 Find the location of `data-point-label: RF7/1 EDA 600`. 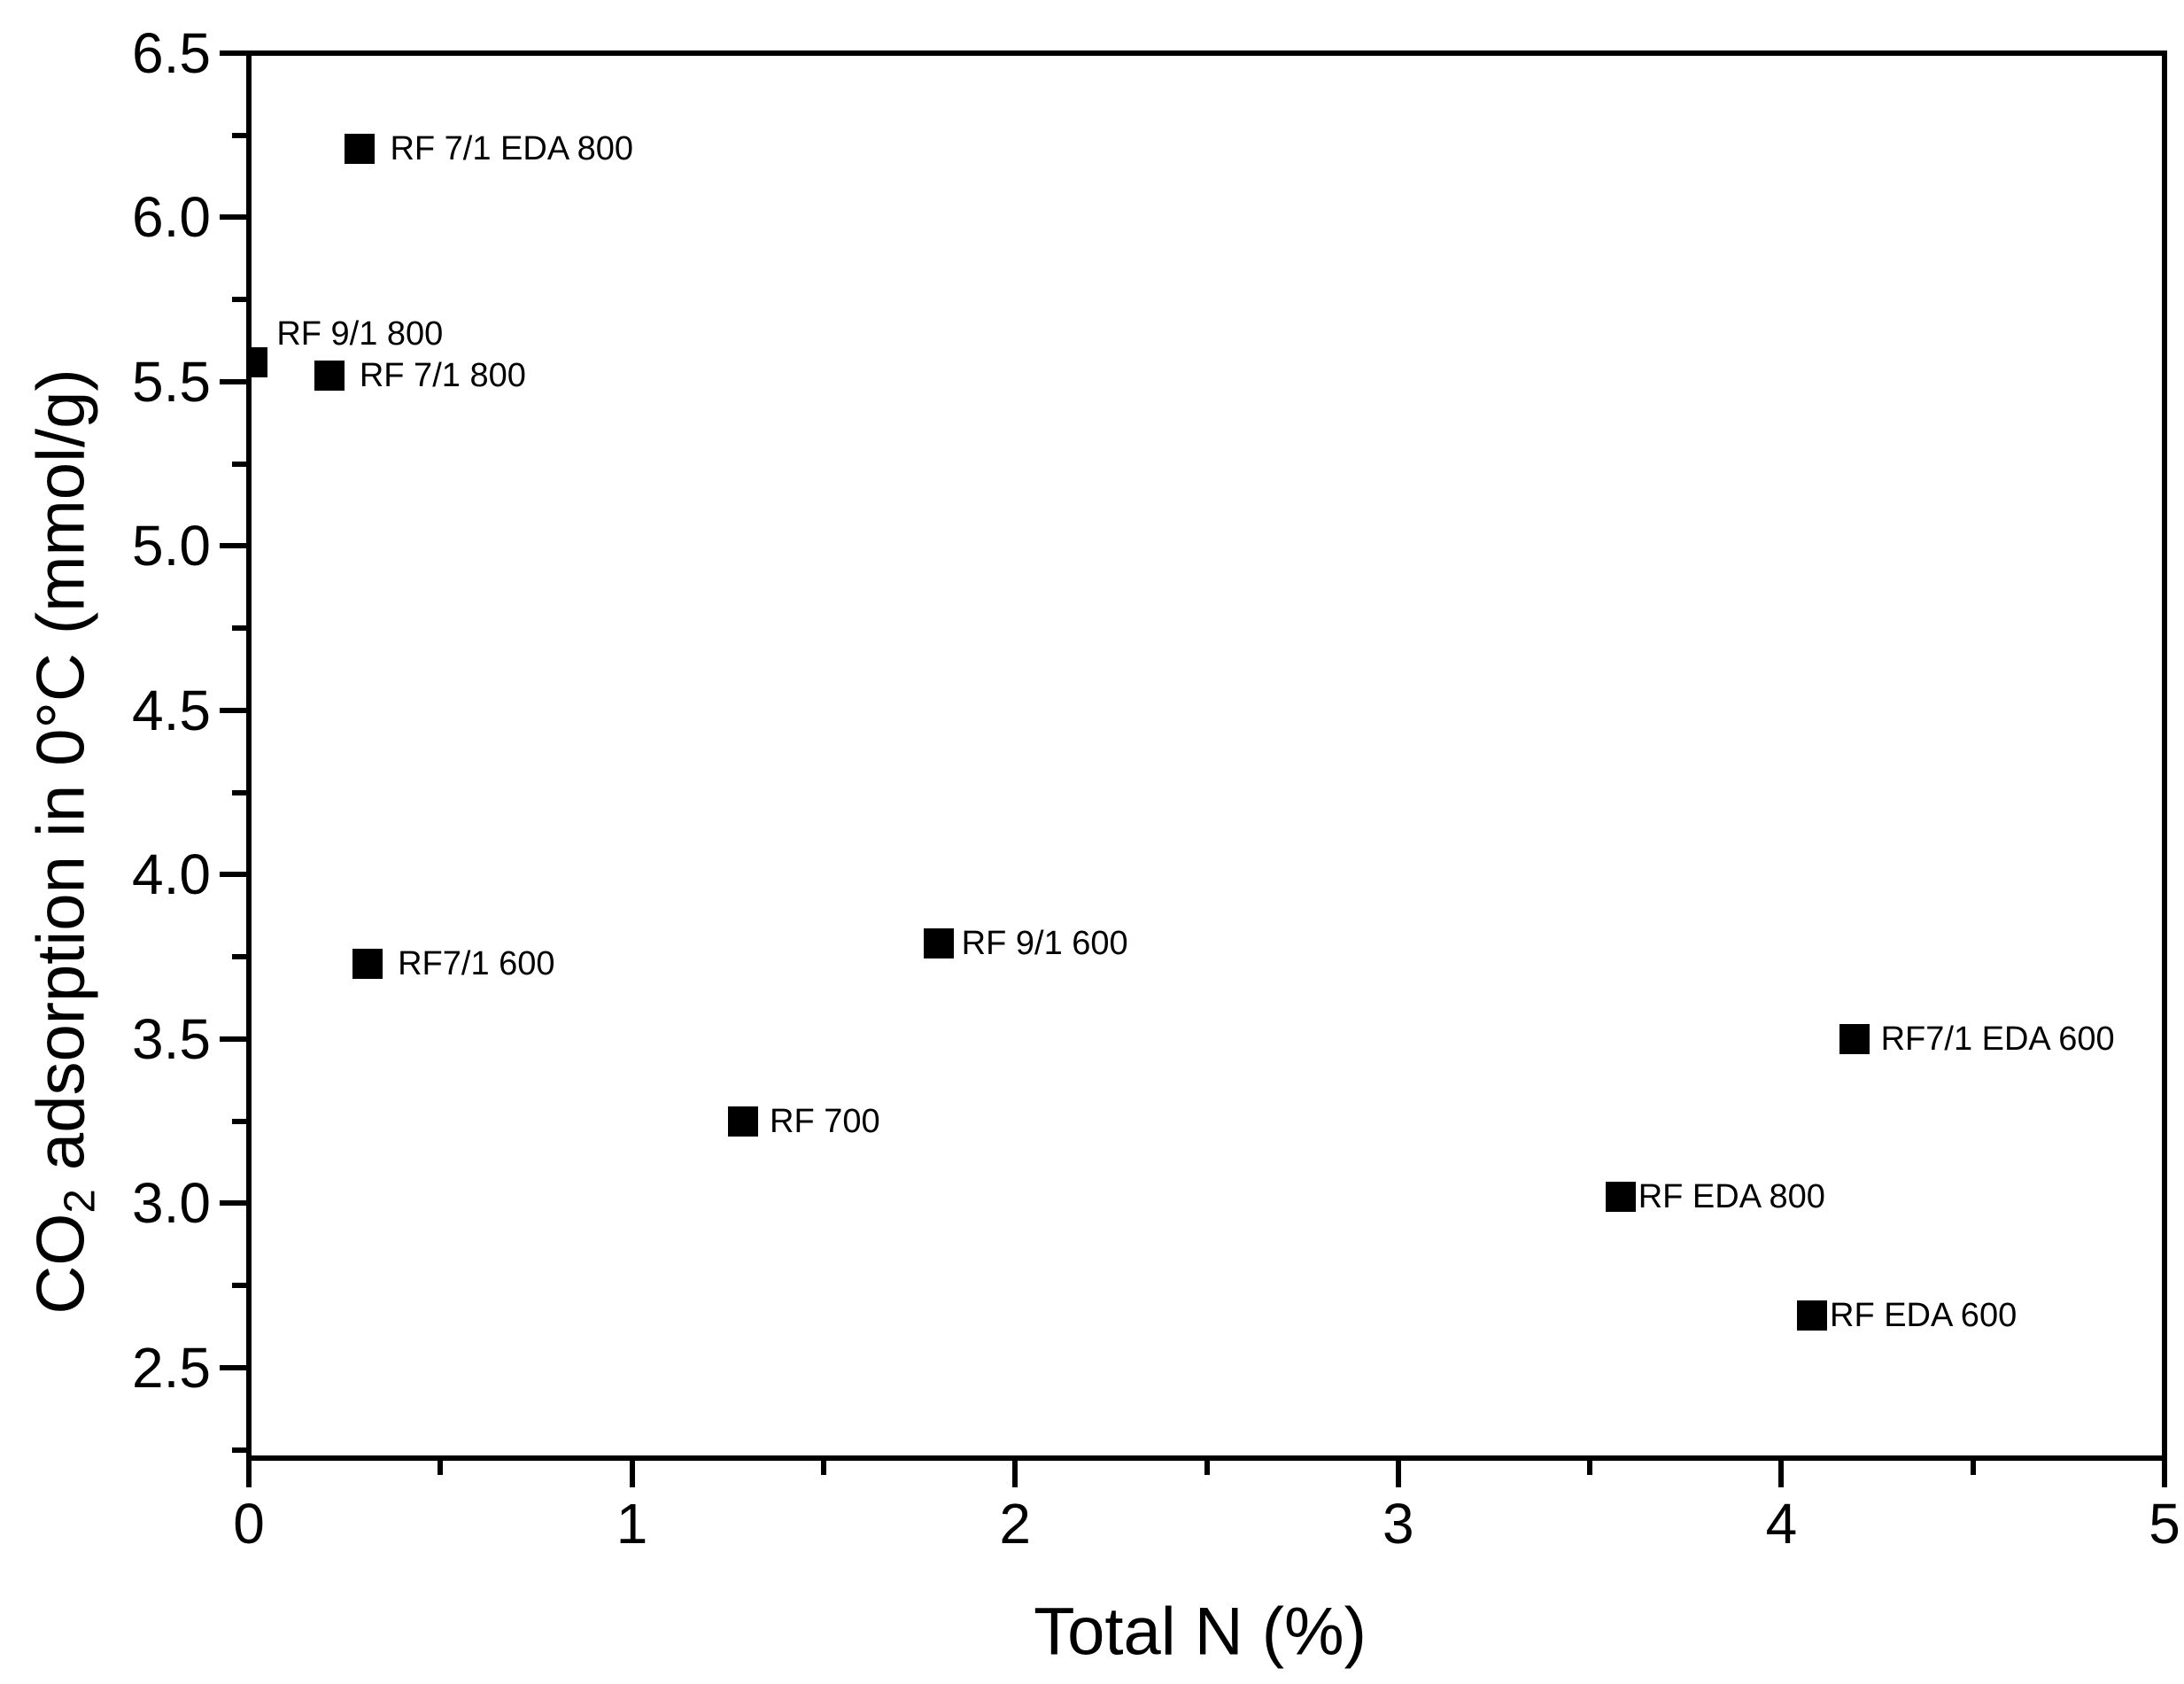

data-point-label: RF7/1 EDA 600 is located at coordinates (1997, 1039).